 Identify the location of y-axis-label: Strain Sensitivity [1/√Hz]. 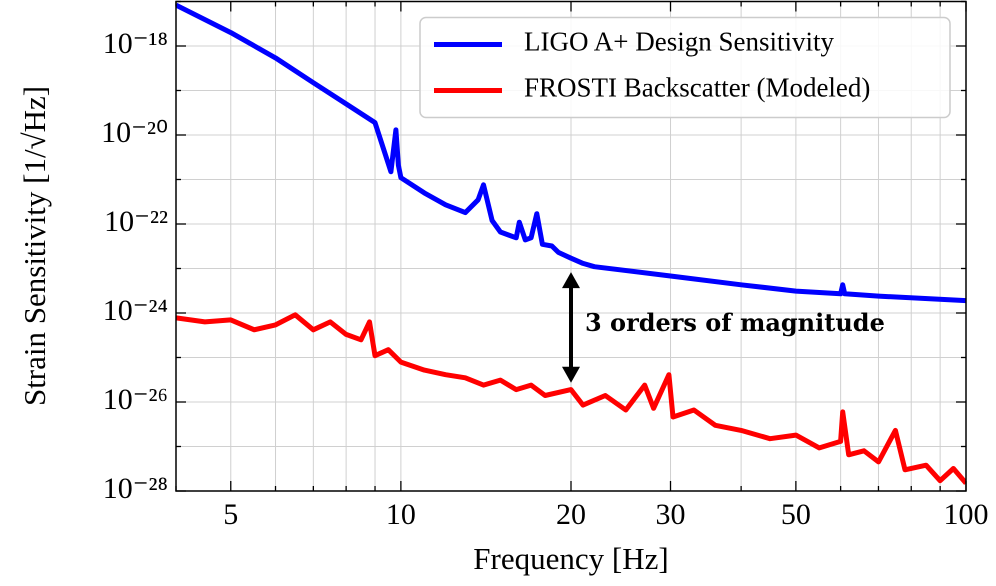
(34, 246).